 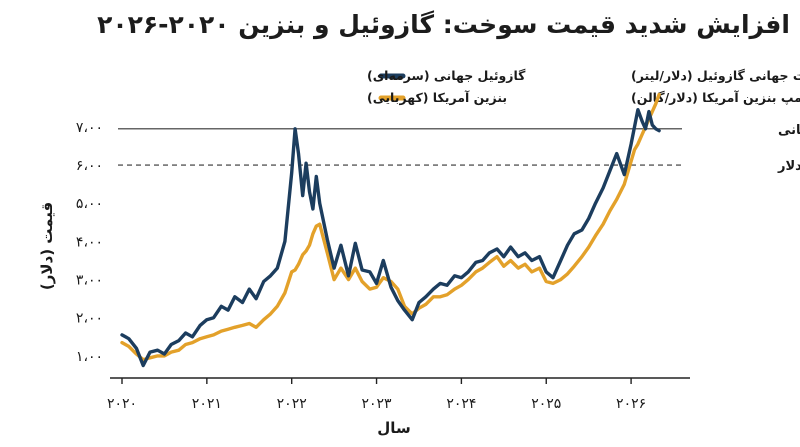 I want to click on y-axis-title: قیمت (دلار), so click(x=47, y=246).